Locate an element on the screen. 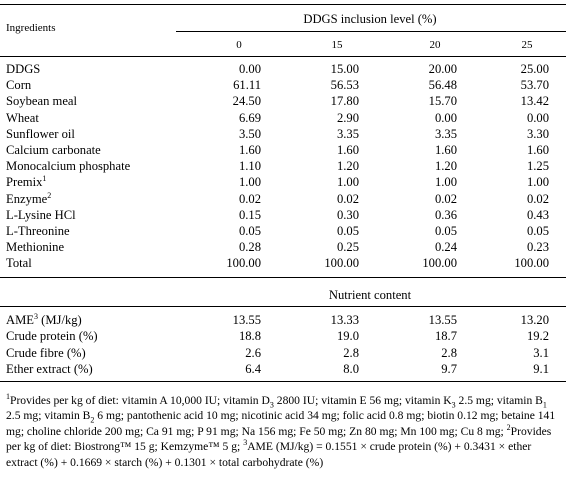 Image resolution: width=566 pixels, height=495 pixels. ingredient-row-name: Monocalcium phosphate is located at coordinates (68, 166).